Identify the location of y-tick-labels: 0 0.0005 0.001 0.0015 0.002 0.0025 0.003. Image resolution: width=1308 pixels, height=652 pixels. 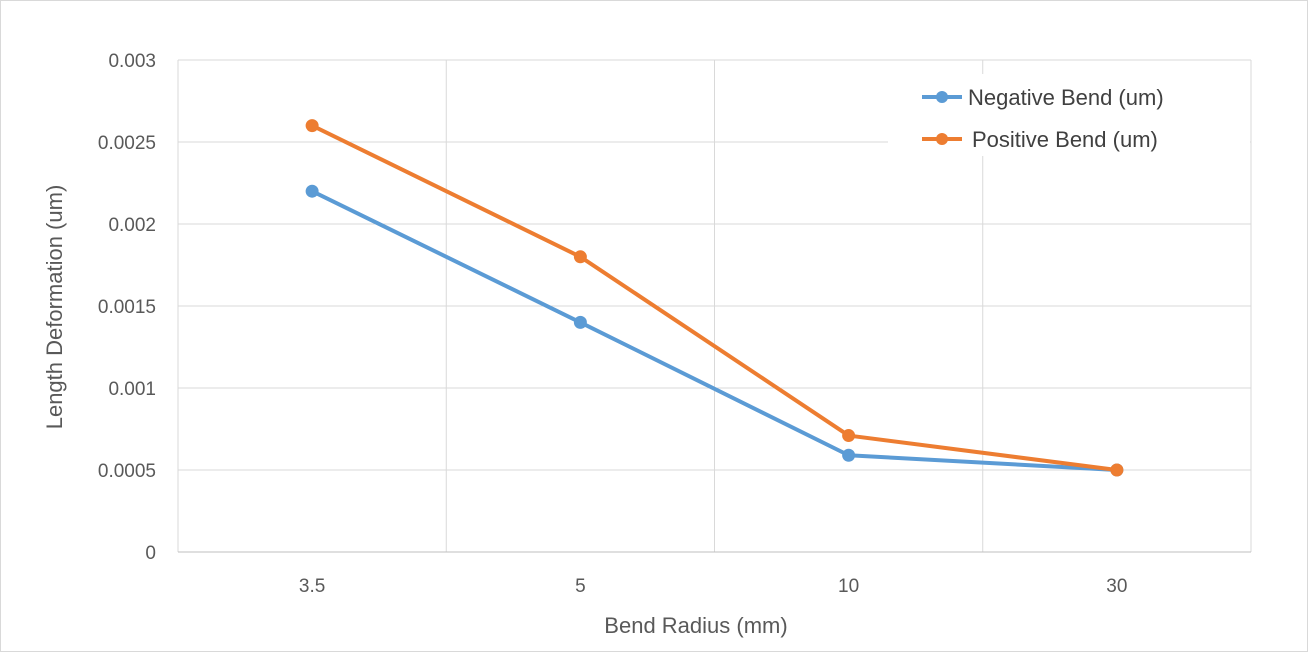
(127, 307).